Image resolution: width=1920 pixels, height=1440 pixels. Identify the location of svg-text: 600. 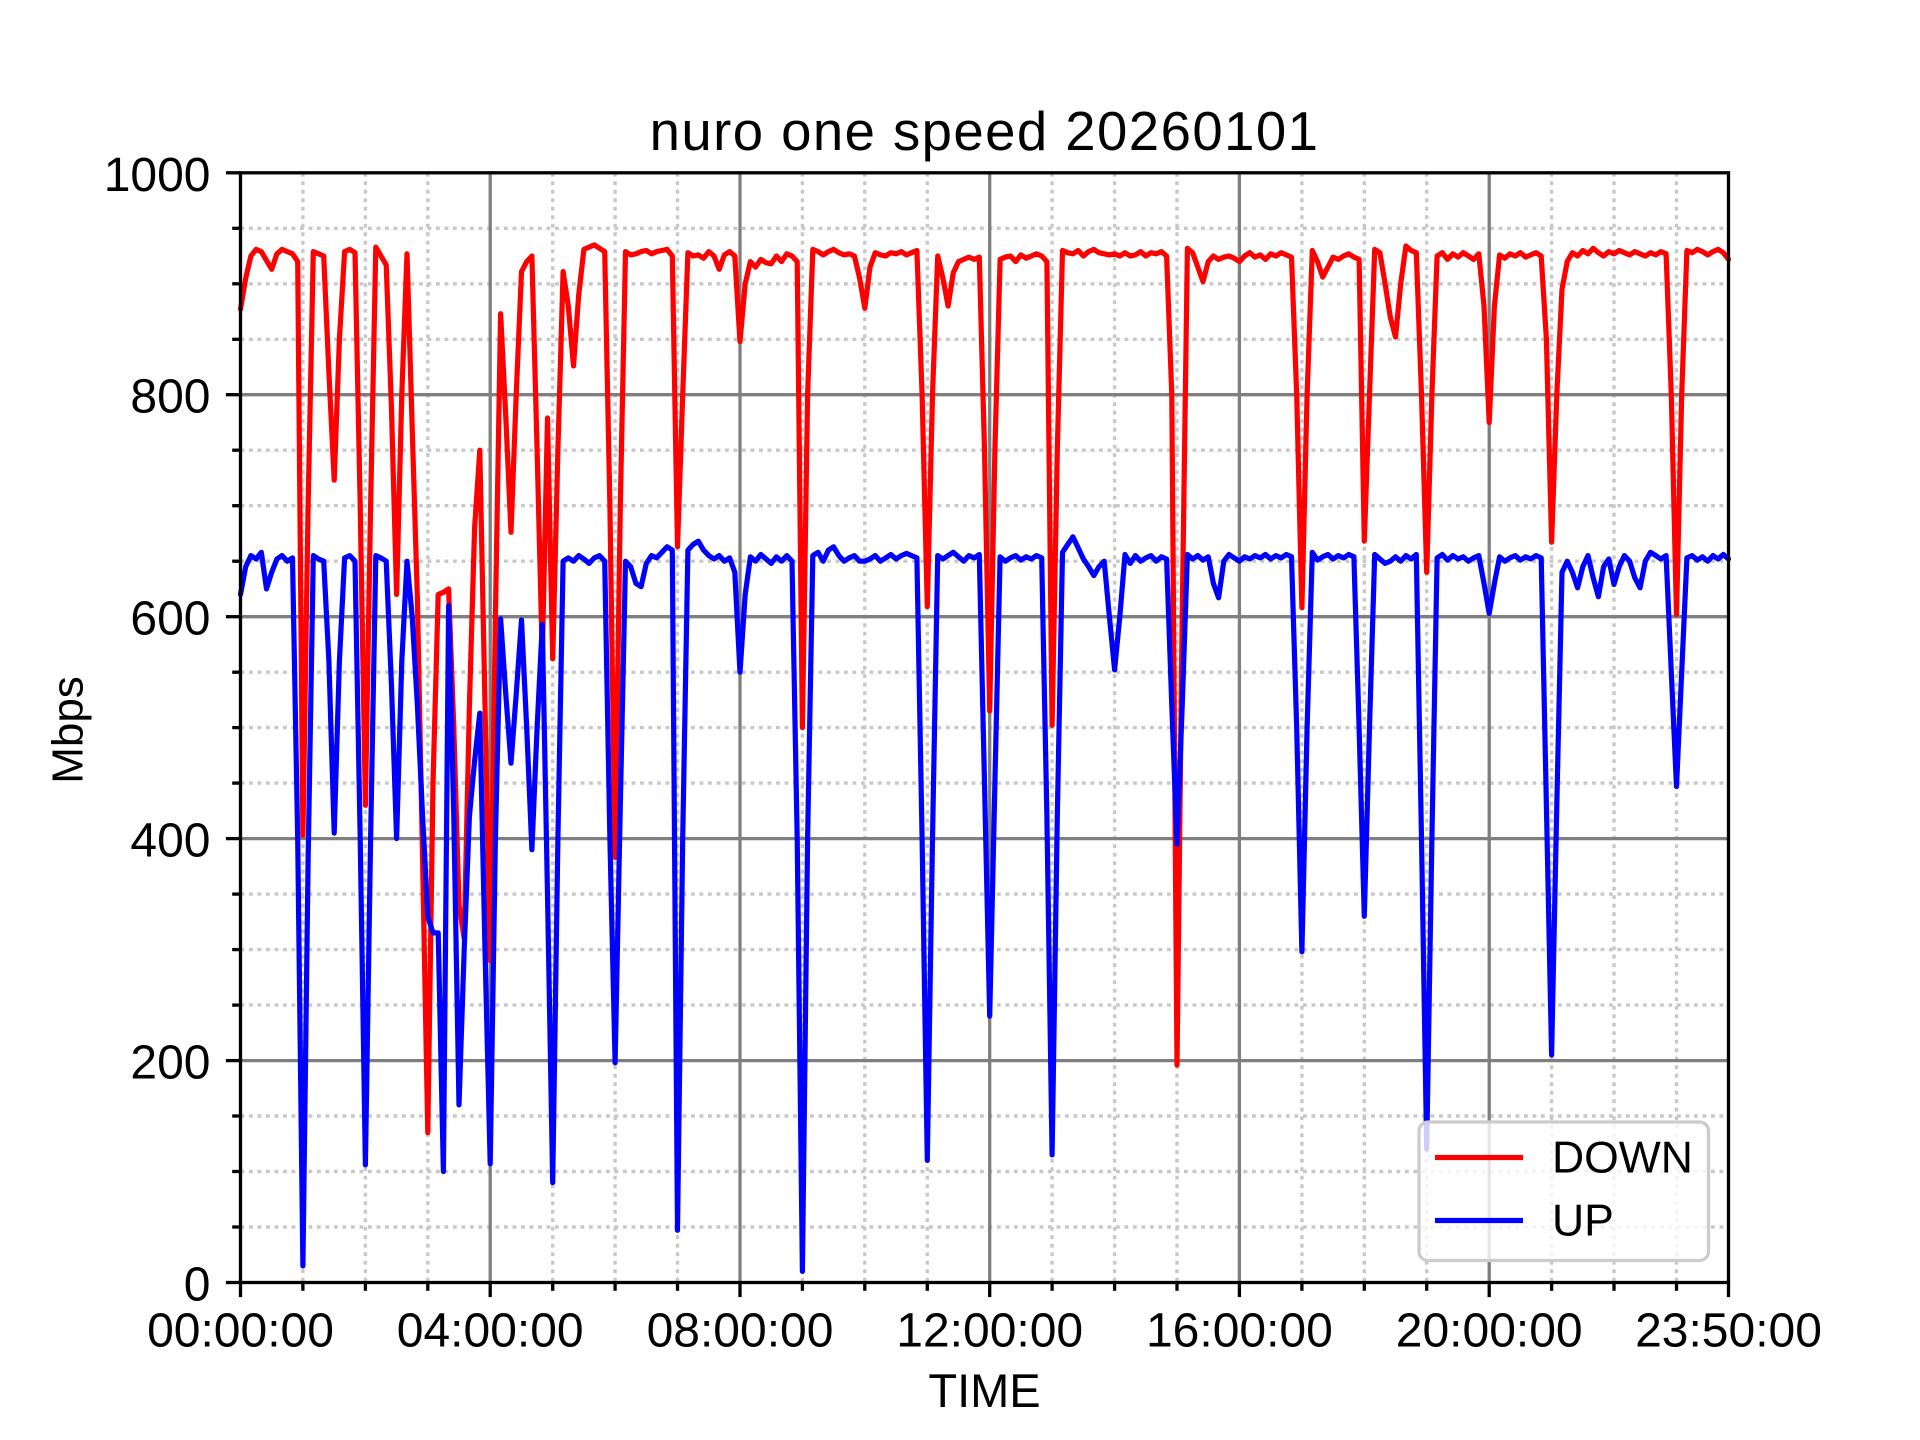
(170, 619).